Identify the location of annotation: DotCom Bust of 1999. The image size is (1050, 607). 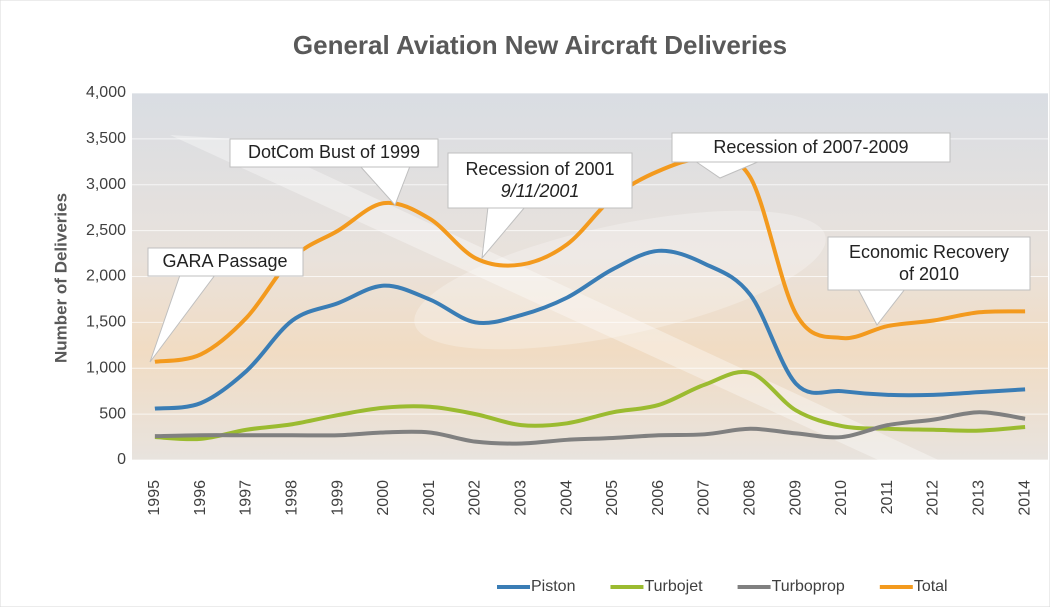
(334, 172).